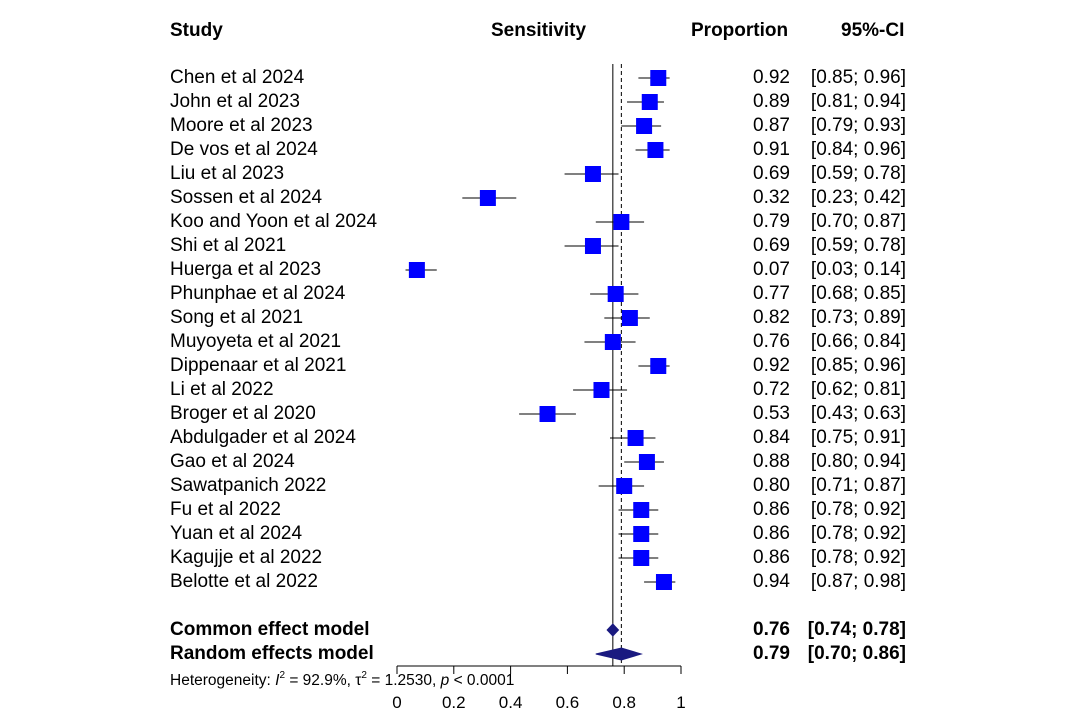 The width and height of the screenshot is (1077, 708). What do you see at coordinates (396, 700) in the screenshot?
I see `x-tick-label: 0` at bounding box center [396, 700].